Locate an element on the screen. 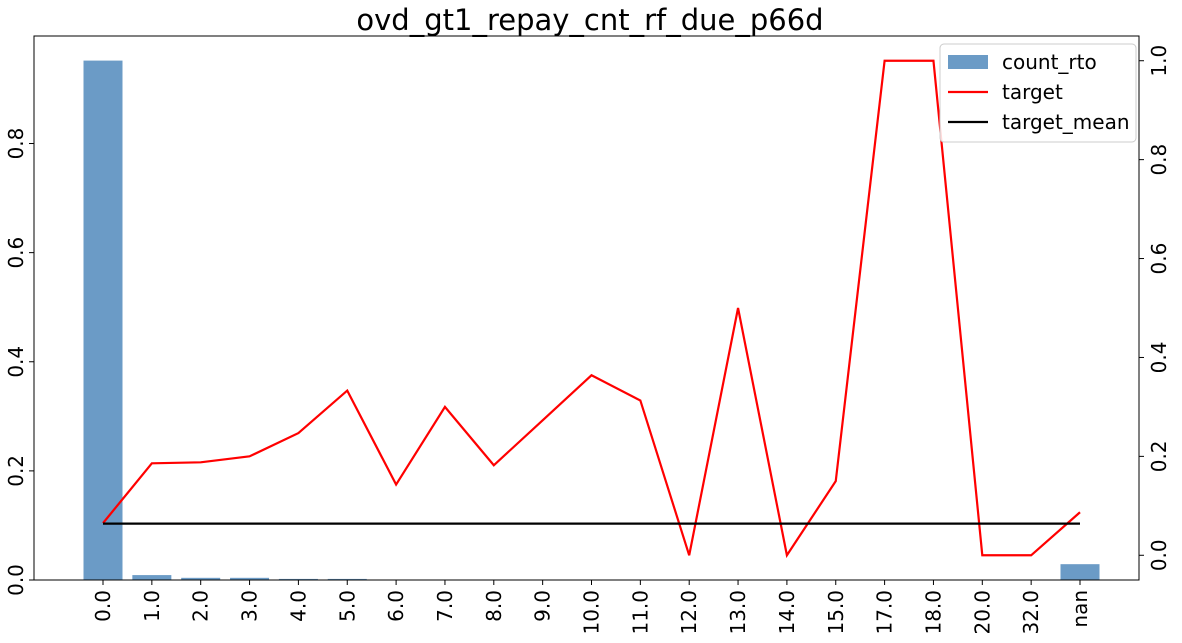 This screenshot has height=643, width=1182. left-y-tick-label: 0.2 is located at coordinates (16, 471).